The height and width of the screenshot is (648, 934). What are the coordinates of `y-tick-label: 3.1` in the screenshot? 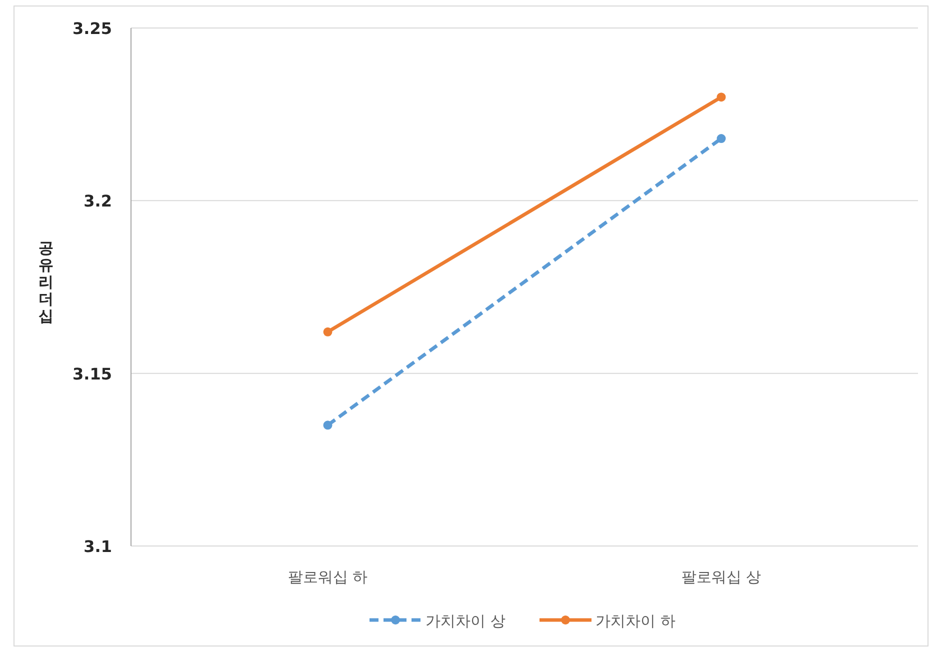 It's located at (98, 546).